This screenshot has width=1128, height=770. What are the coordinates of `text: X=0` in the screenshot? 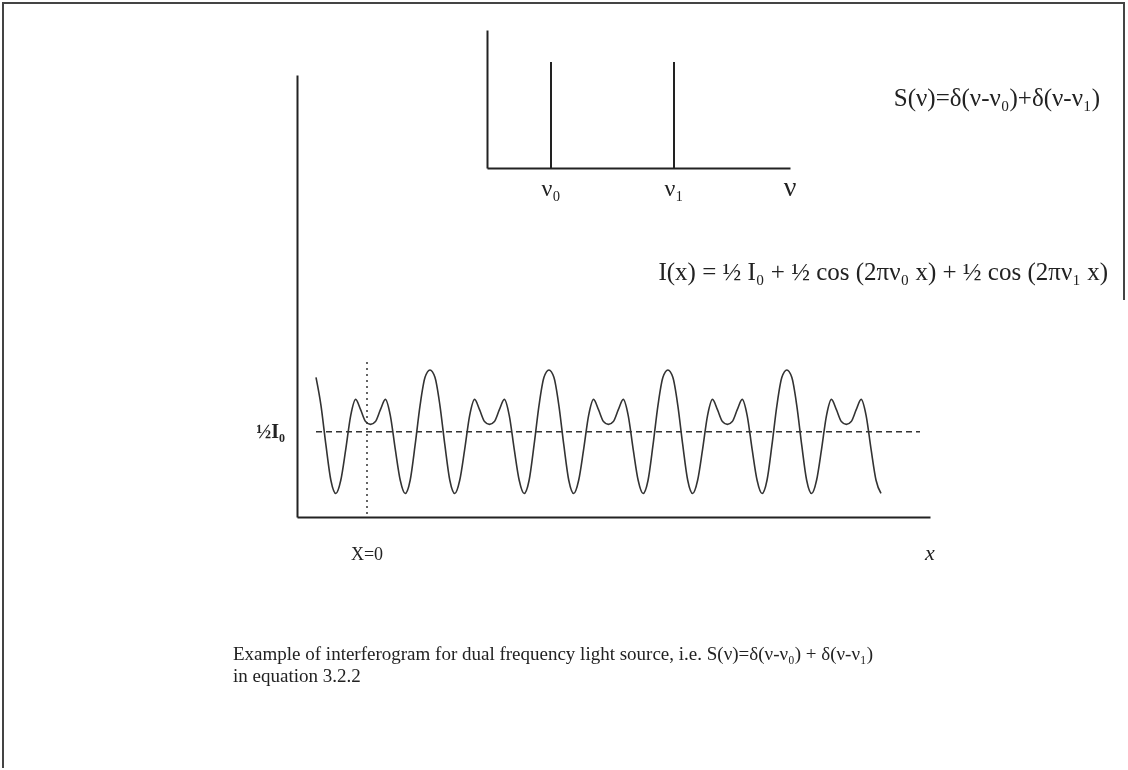 It's located at (367, 554).